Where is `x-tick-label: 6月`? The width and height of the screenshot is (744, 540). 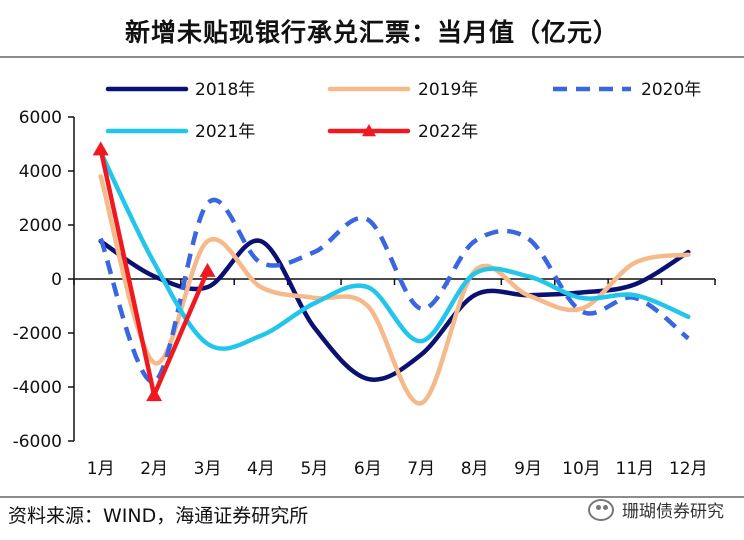 x-tick-label: 6月 is located at coordinates (368, 469).